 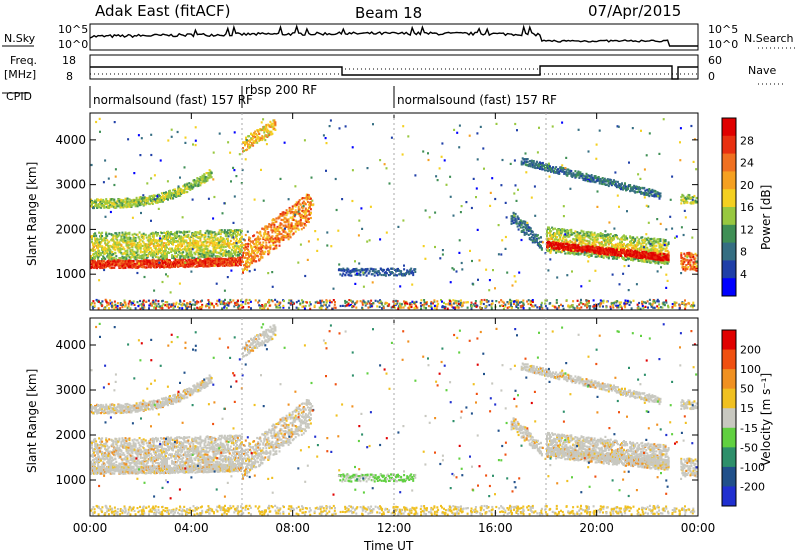 I want to click on cpid-segment-label: normalsound (fast) 157 RF, so click(x=477, y=100).